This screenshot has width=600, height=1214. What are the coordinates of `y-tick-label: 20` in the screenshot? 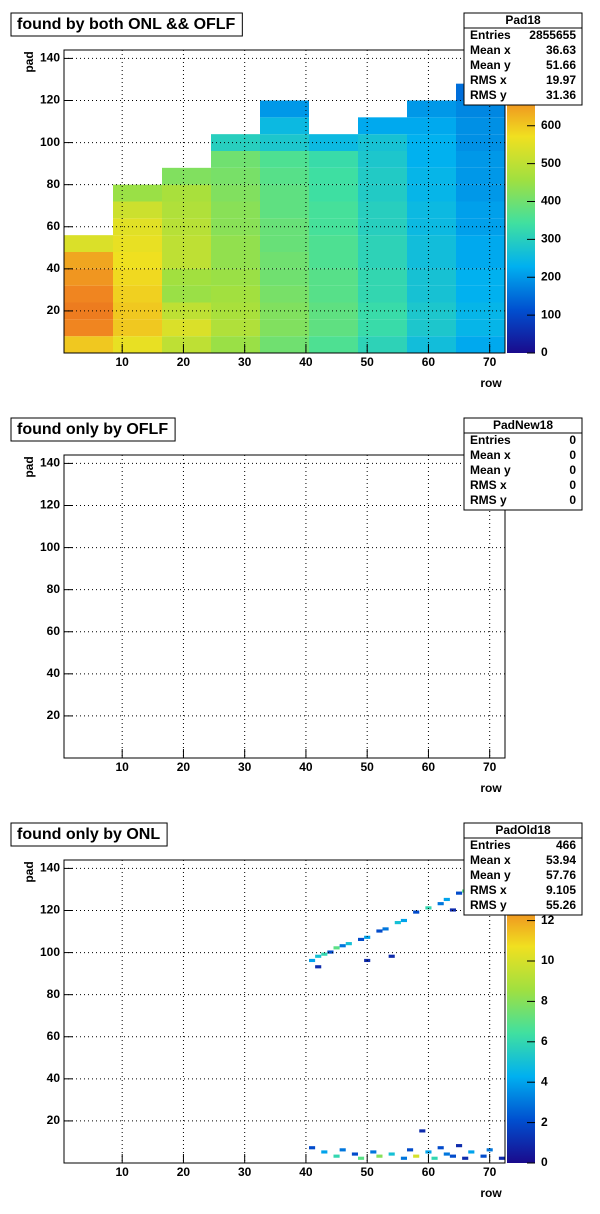 It's located at (54, 715).